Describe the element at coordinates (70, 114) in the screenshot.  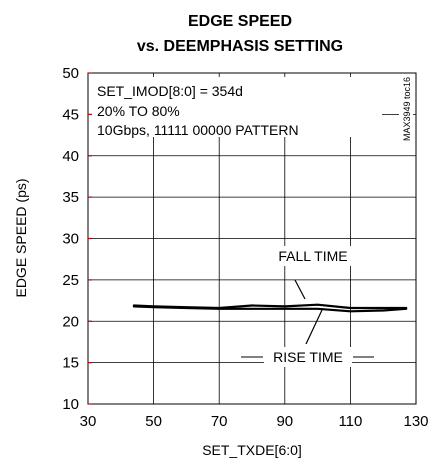
I see `y-tick-label-7: 45` at that location.